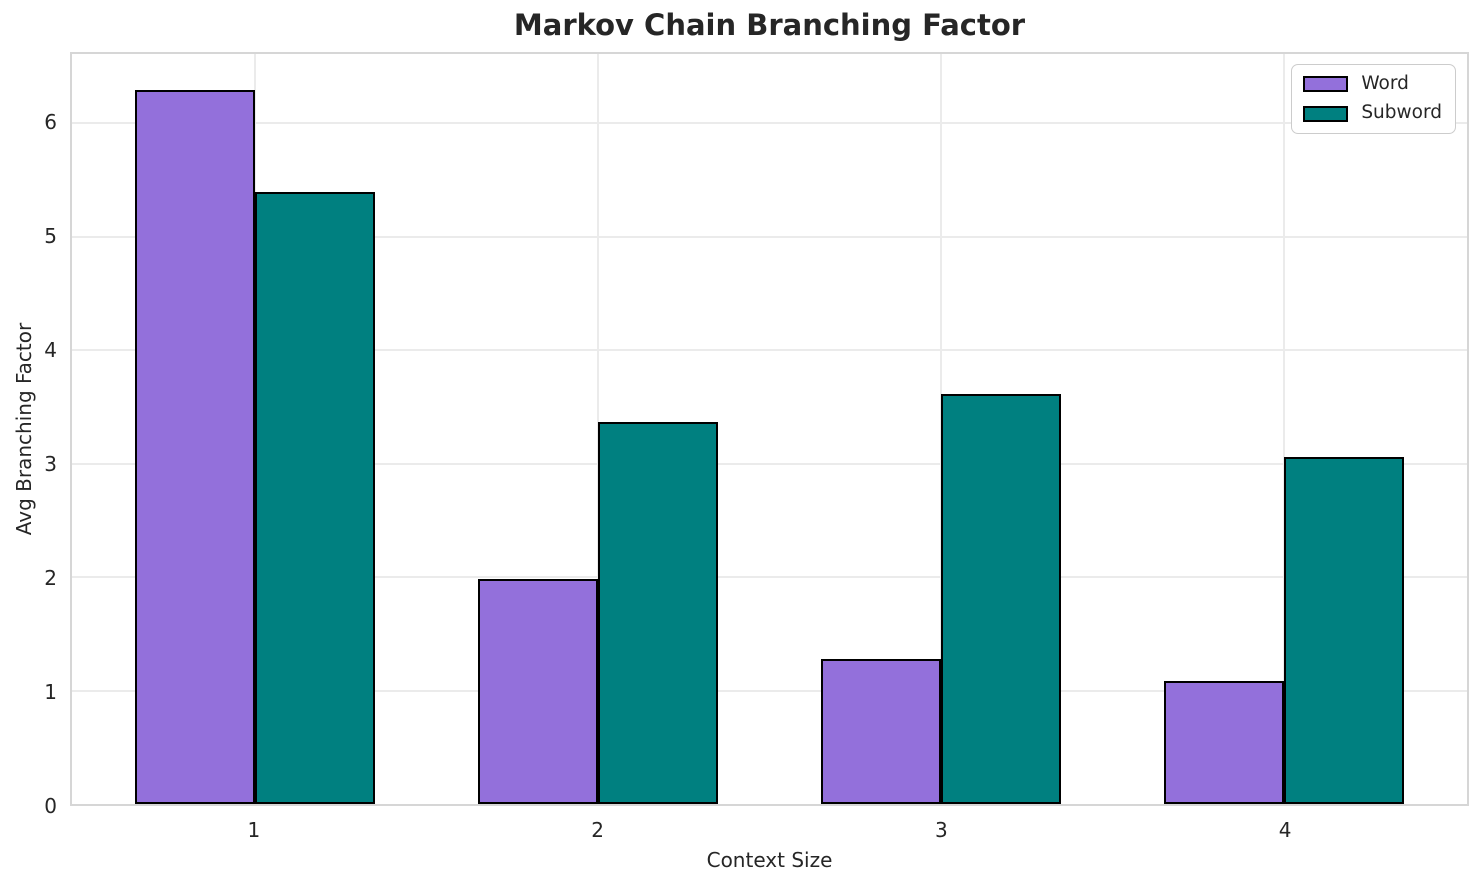 This screenshot has width=1484, height=885. I want to click on y-tick-2: 2, so click(50, 577).